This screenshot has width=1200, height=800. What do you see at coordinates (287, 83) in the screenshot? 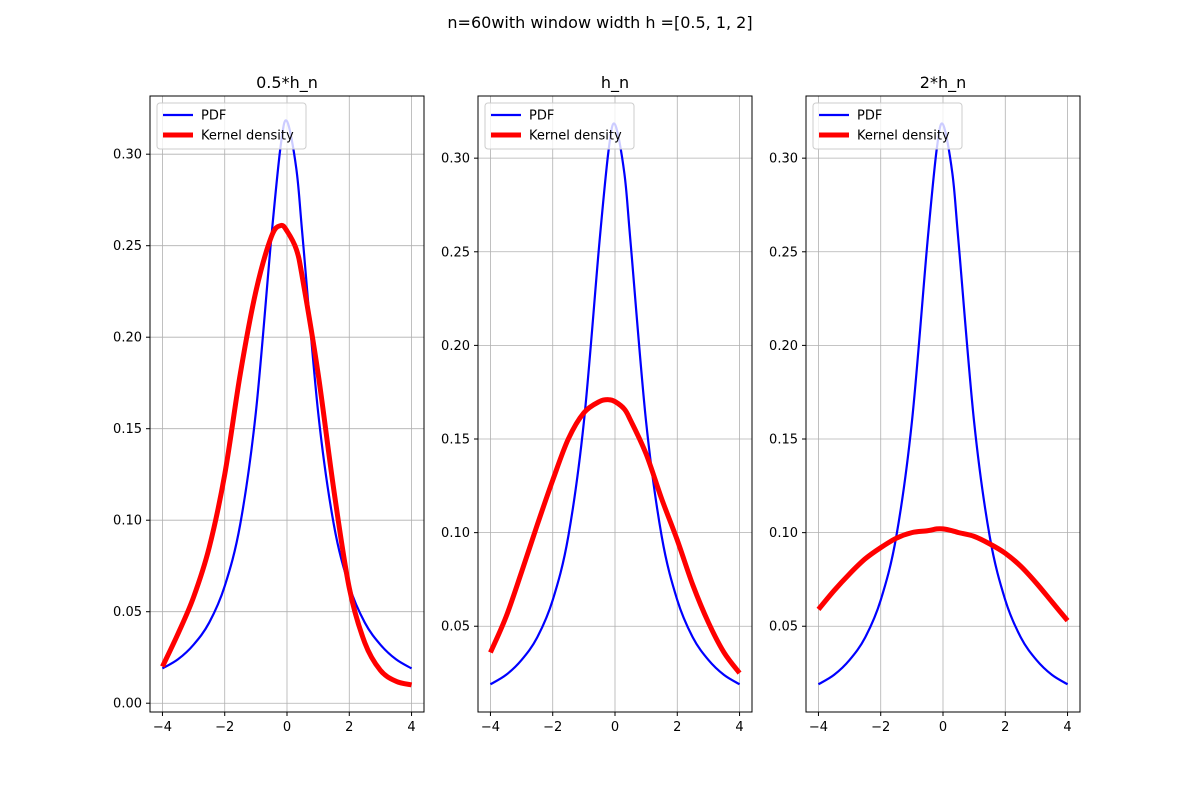
I see `subplot-title: 0.5*h_n` at bounding box center [287, 83].